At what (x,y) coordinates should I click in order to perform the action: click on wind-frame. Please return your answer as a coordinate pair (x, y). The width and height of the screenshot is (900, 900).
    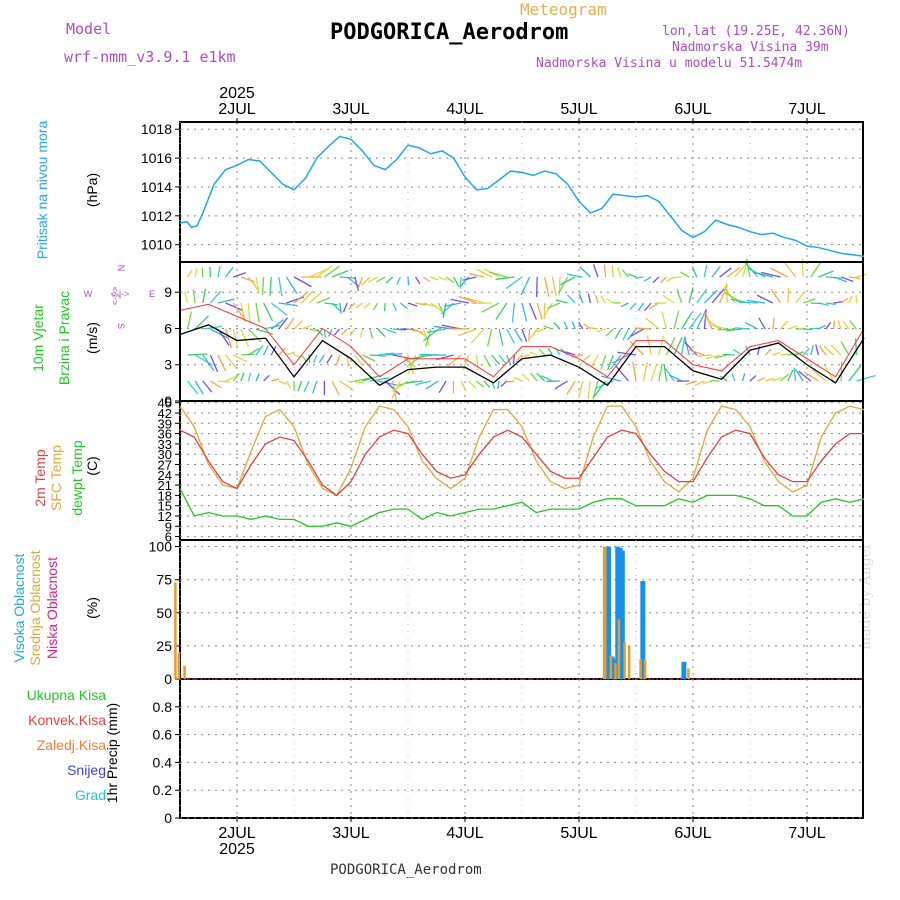
    Looking at the image, I should click on (521, 331).